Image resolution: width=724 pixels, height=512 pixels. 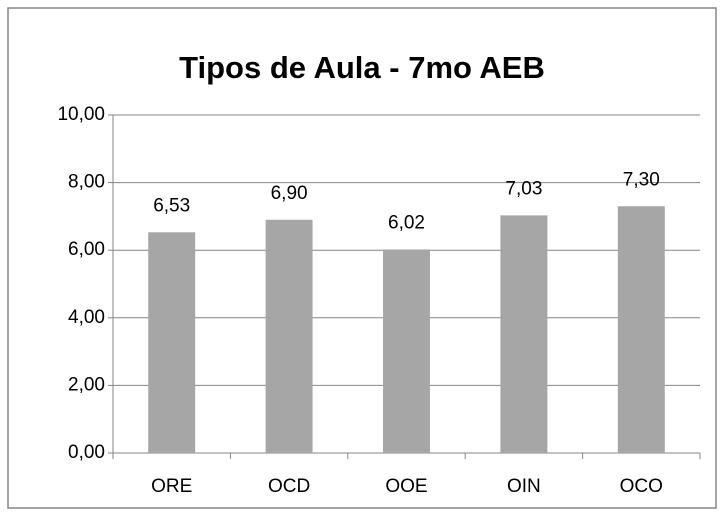 I want to click on data-label: 7,30, so click(x=641, y=179).